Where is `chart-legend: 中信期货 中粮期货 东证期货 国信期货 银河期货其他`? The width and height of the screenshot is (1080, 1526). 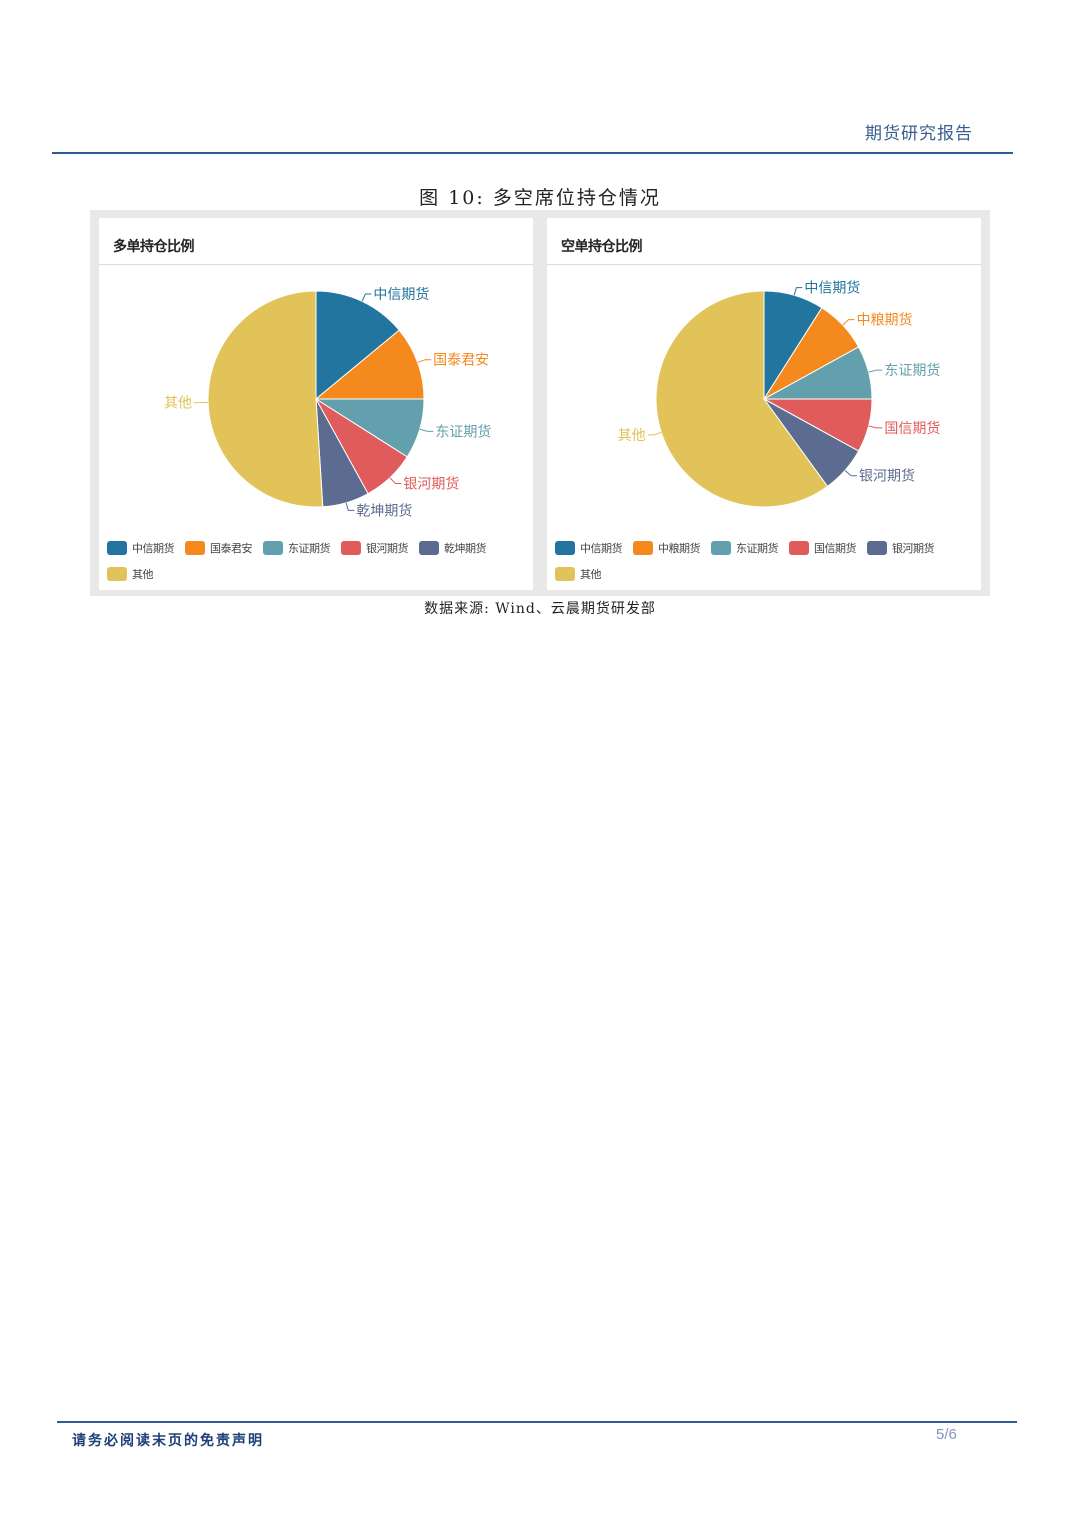 chart-legend: 中信期货 中粮期货 东证期货 国信期货 银河期货其他 is located at coordinates (767, 561).